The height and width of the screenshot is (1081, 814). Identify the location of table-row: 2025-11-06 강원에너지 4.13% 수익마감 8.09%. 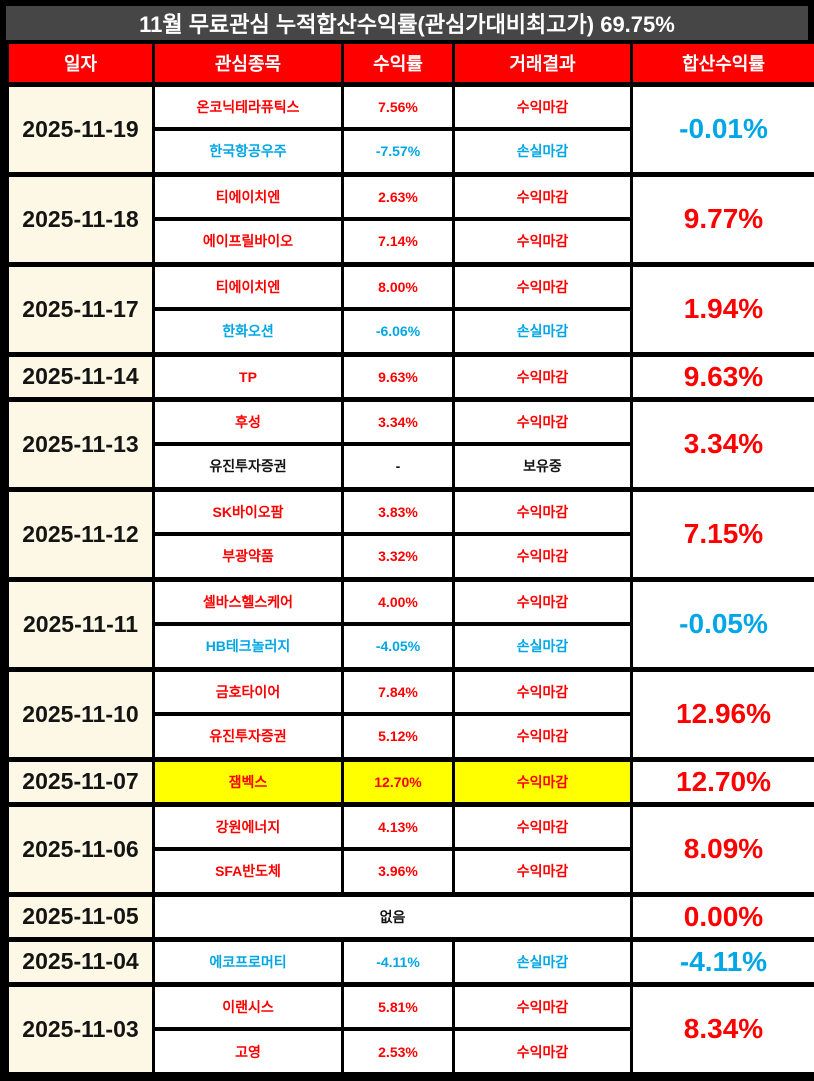
(410, 848).